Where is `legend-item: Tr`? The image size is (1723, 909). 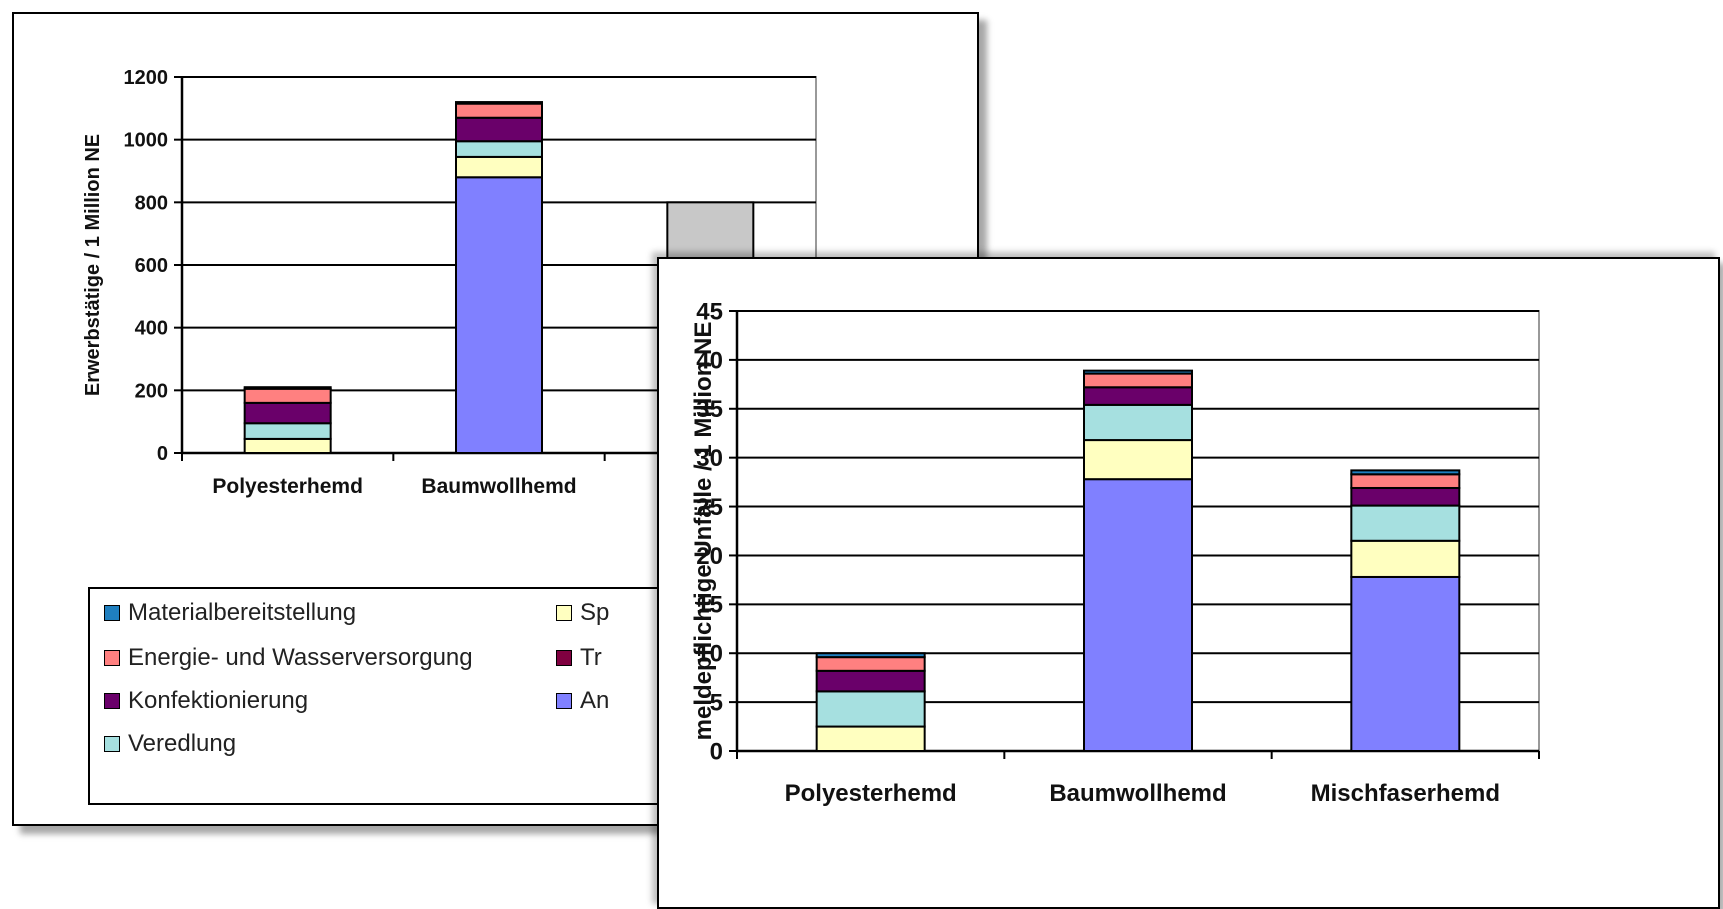
legend-item: Tr is located at coordinates (579, 658).